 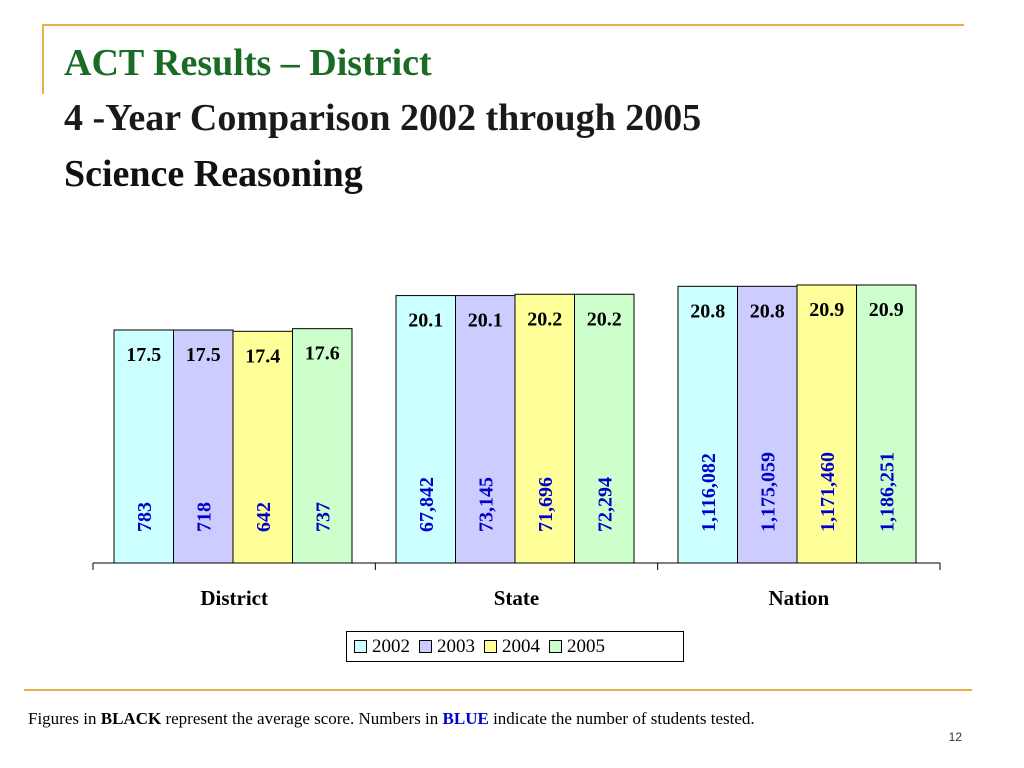 What do you see at coordinates (427, 504) in the screenshot?
I see `count-label-state-2002: 67,842` at bounding box center [427, 504].